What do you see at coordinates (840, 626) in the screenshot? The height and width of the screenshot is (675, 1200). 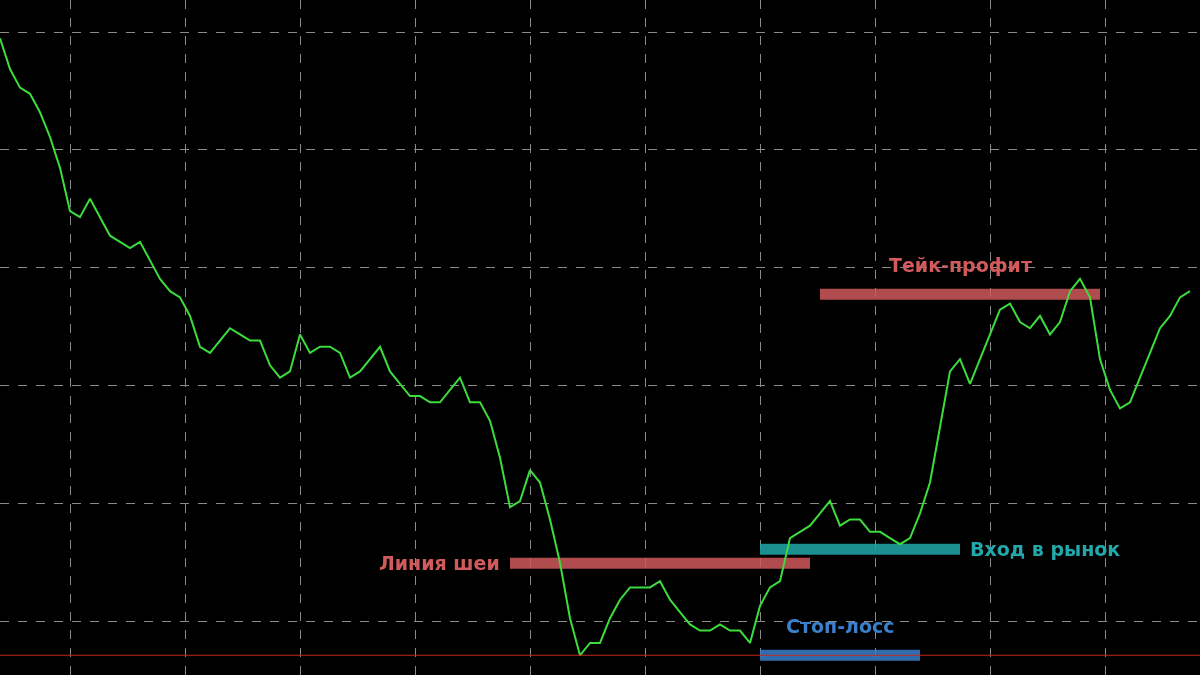 I see `series-label: Стоп-лосс` at bounding box center [840, 626].